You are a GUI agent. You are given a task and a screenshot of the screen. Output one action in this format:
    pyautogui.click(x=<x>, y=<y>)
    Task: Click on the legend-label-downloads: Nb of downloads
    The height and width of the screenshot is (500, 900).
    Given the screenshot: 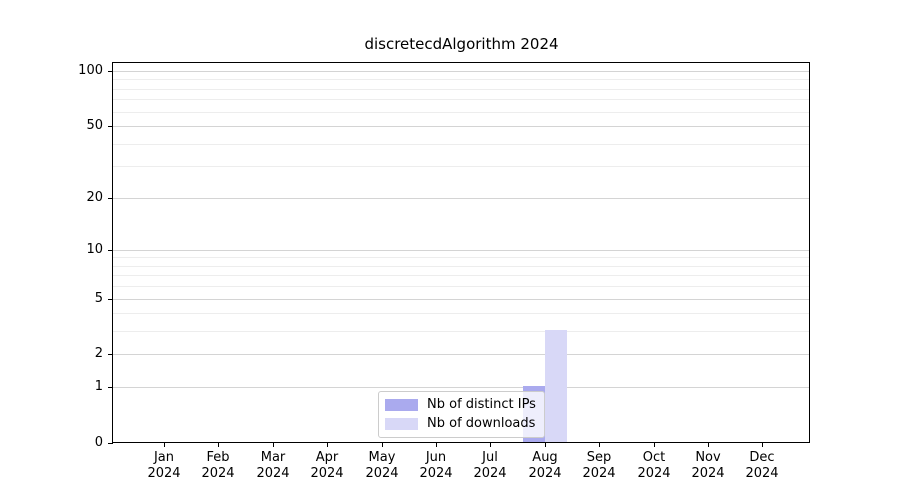 What is the action you would take?
    pyautogui.click(x=481, y=423)
    